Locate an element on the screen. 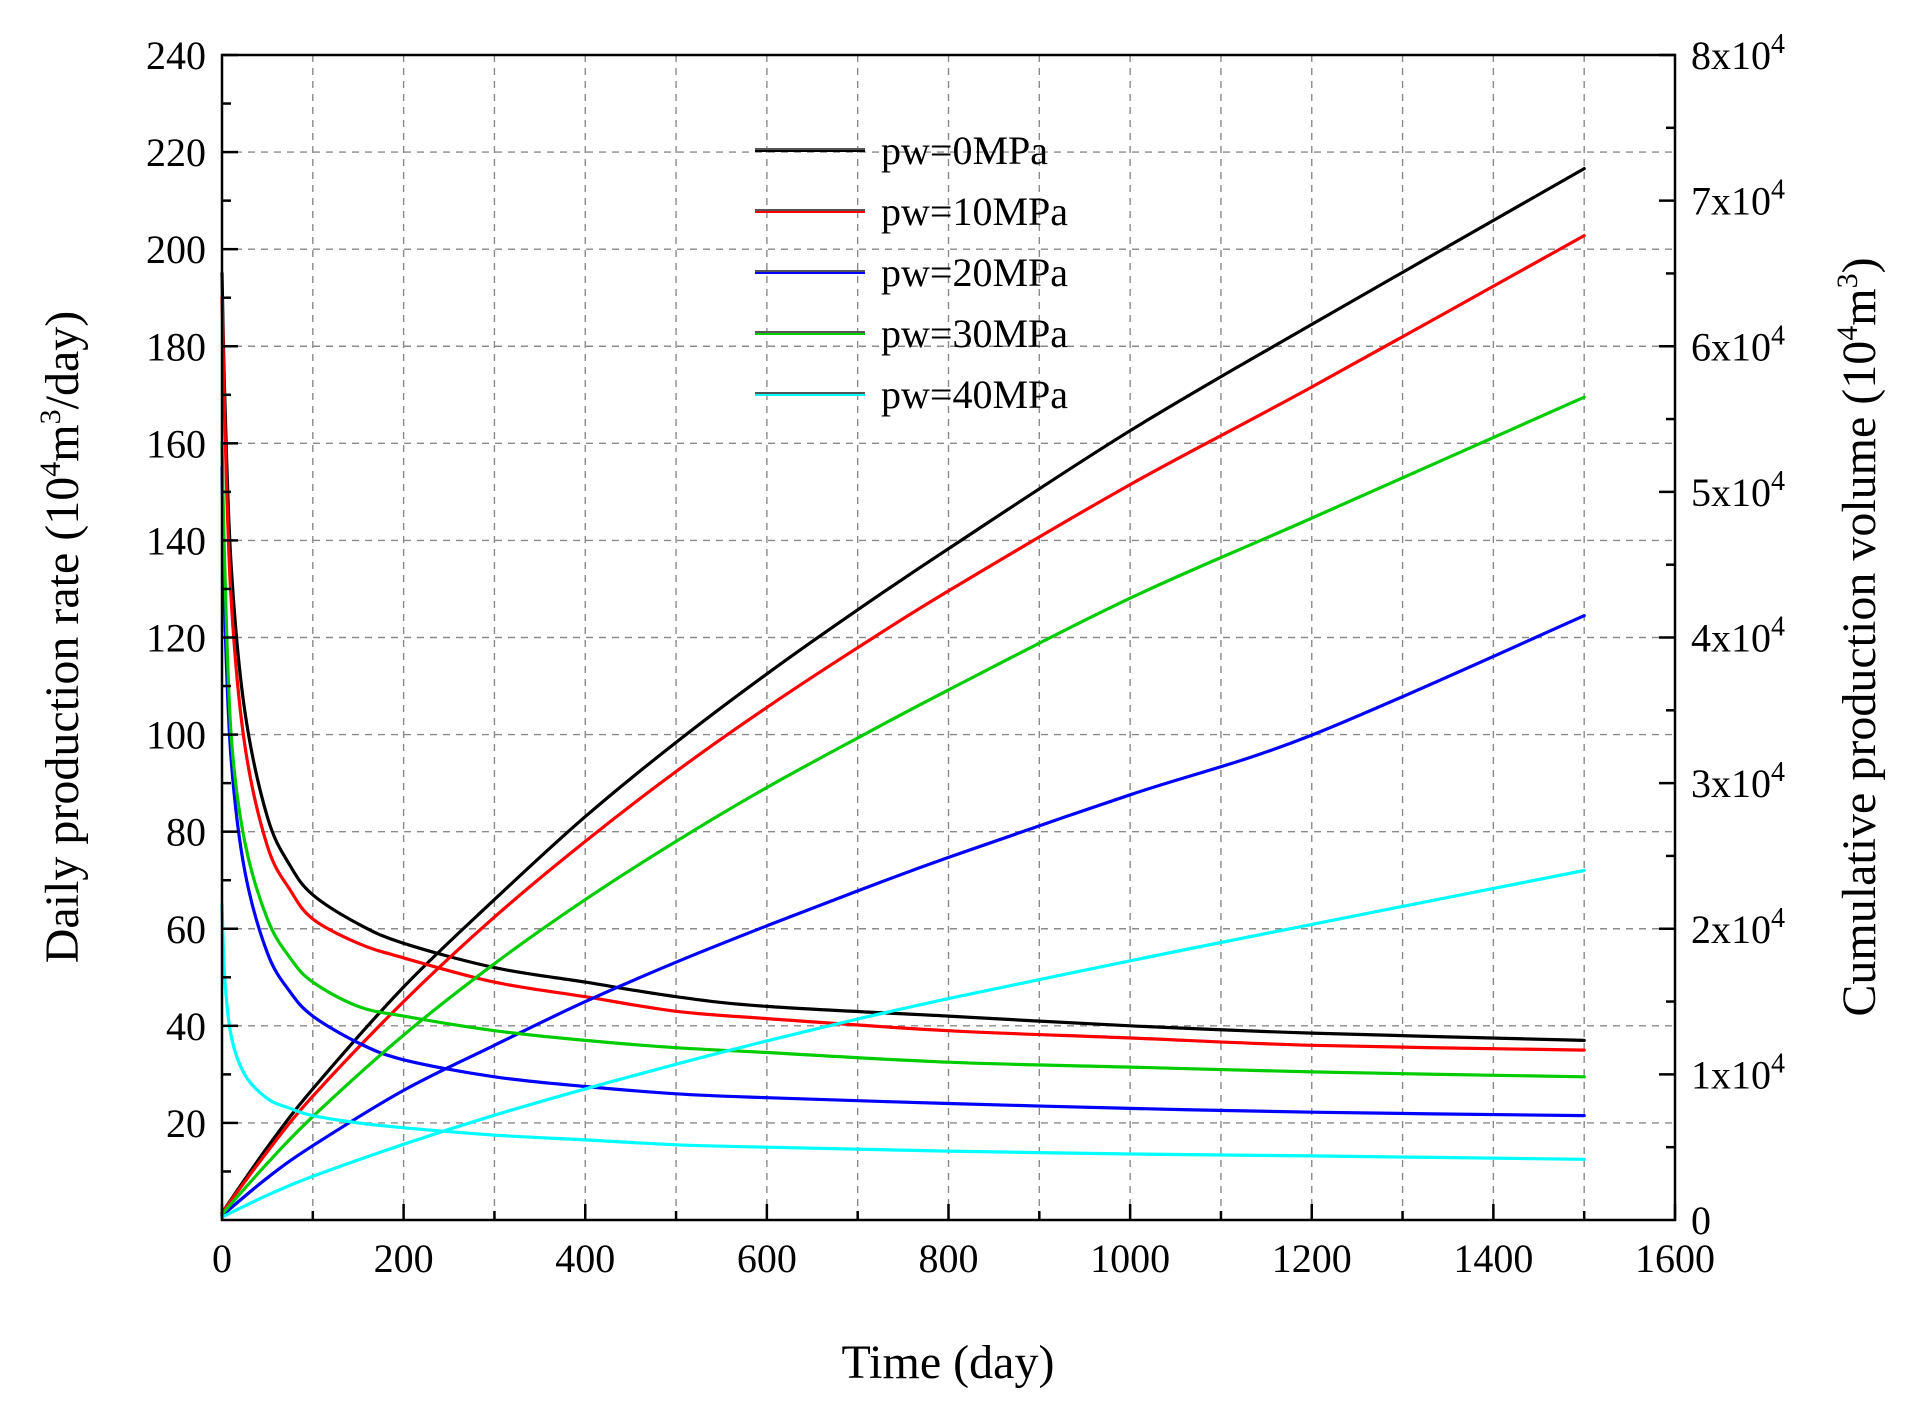 The width and height of the screenshot is (1918, 1412). y-left-axis-title: Daily production rate (104m3/day) is located at coordinates (61, 637).